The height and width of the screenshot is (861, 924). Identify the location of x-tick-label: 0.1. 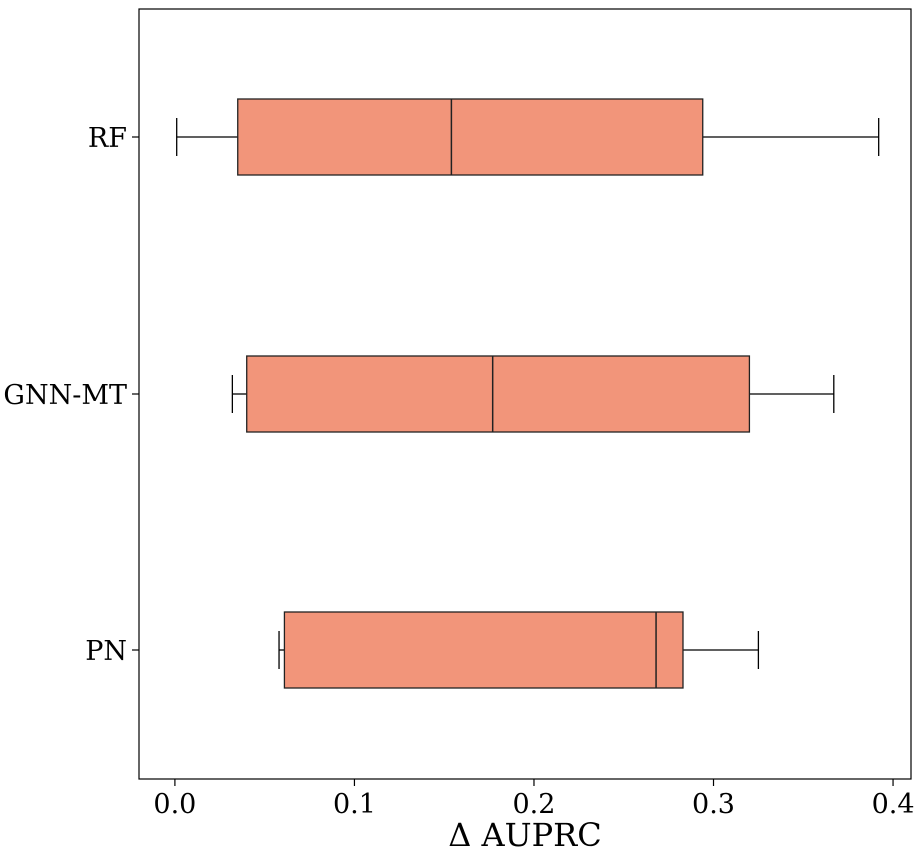
(354, 804).